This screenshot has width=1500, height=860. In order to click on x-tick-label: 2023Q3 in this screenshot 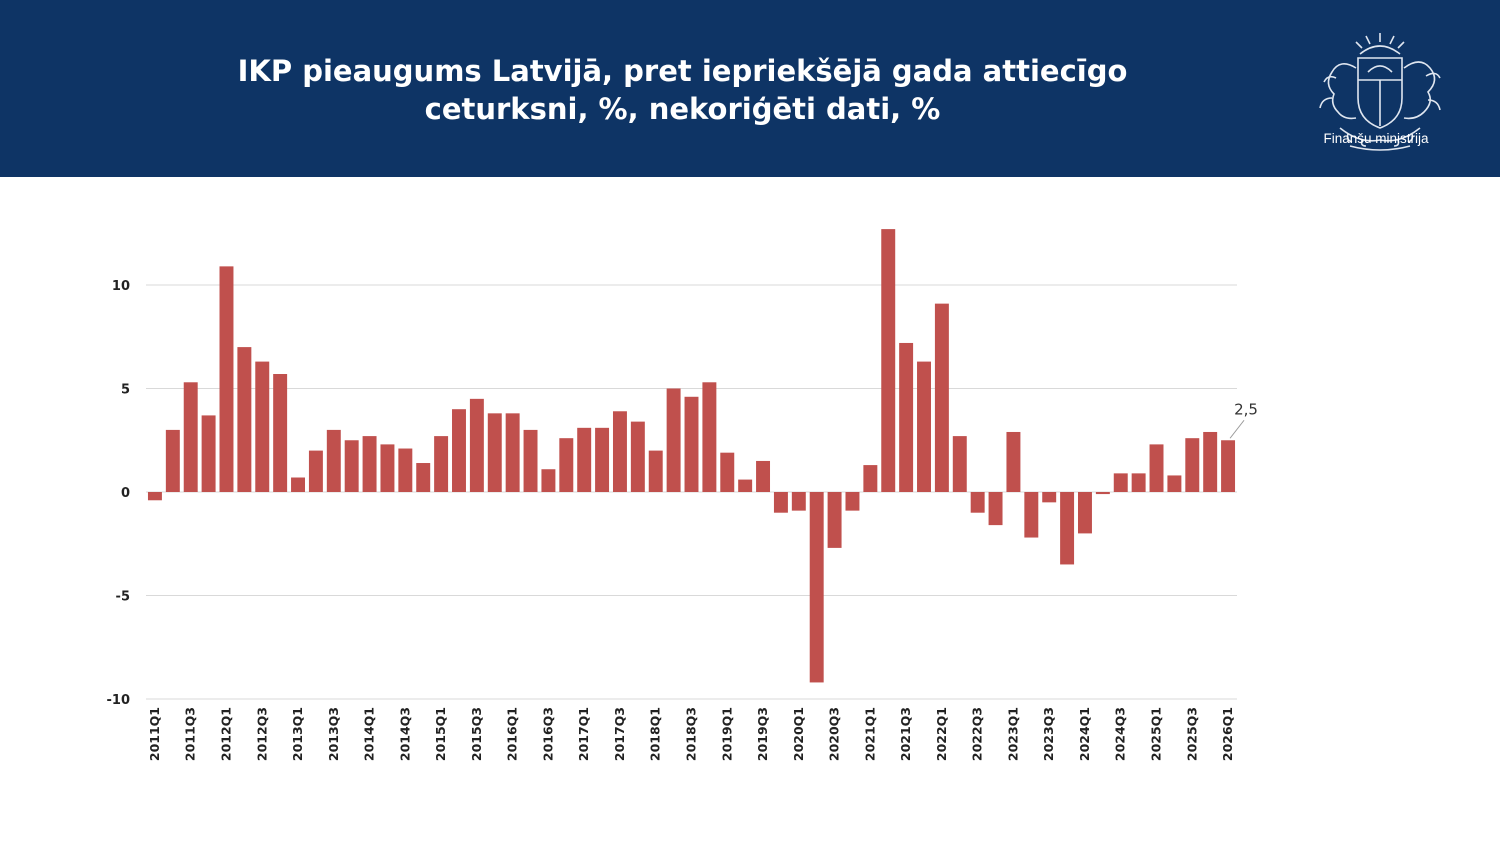, I will do `click(1048, 734)`.